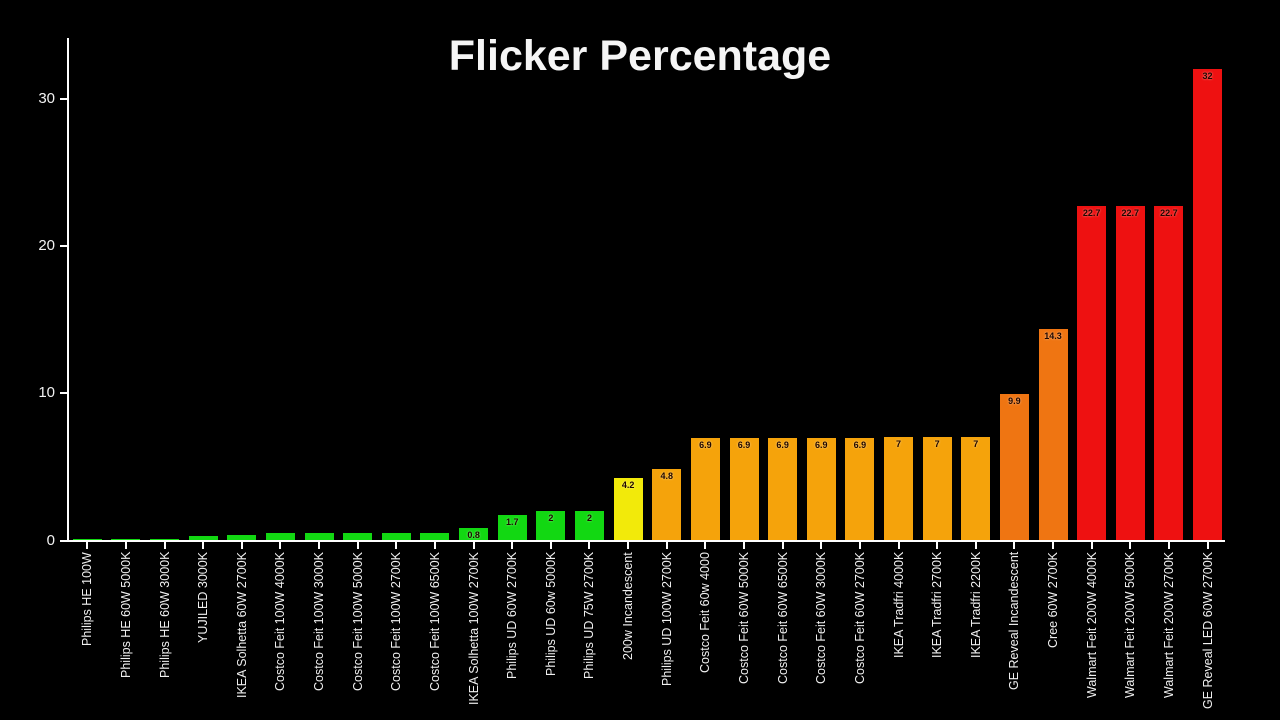 The height and width of the screenshot is (720, 1280). I want to click on bar-value-label: 14.3, so click(1053, 336).